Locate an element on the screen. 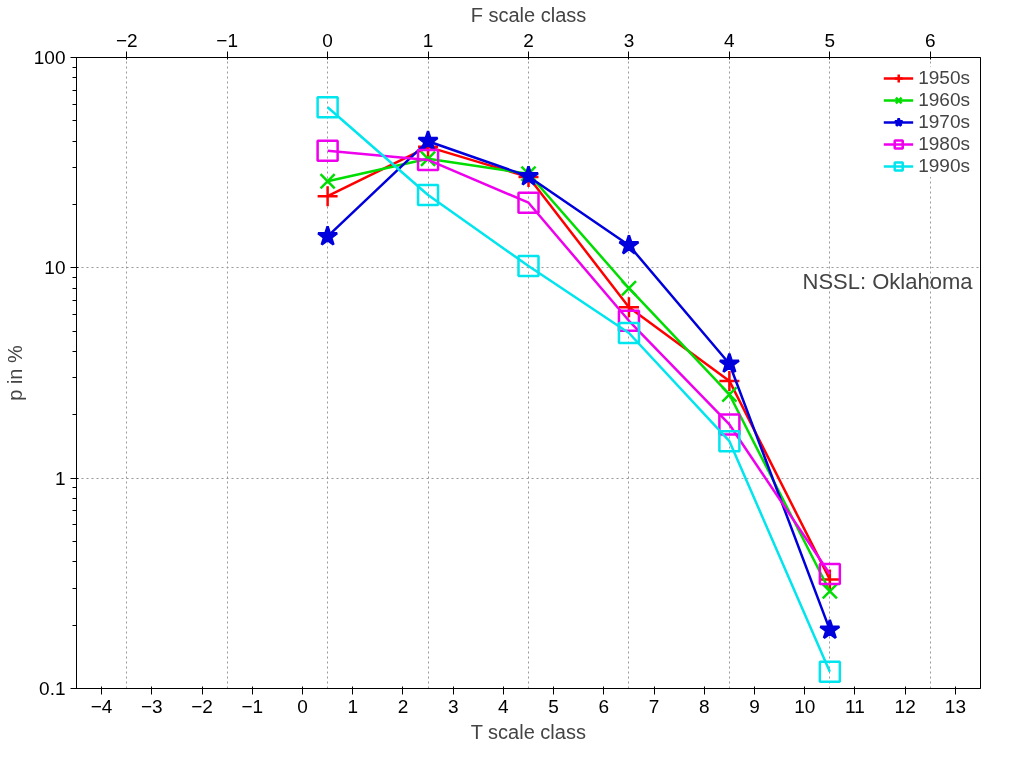 The image size is (1013, 758). y-axis-title: p in % is located at coordinates (14, 372).